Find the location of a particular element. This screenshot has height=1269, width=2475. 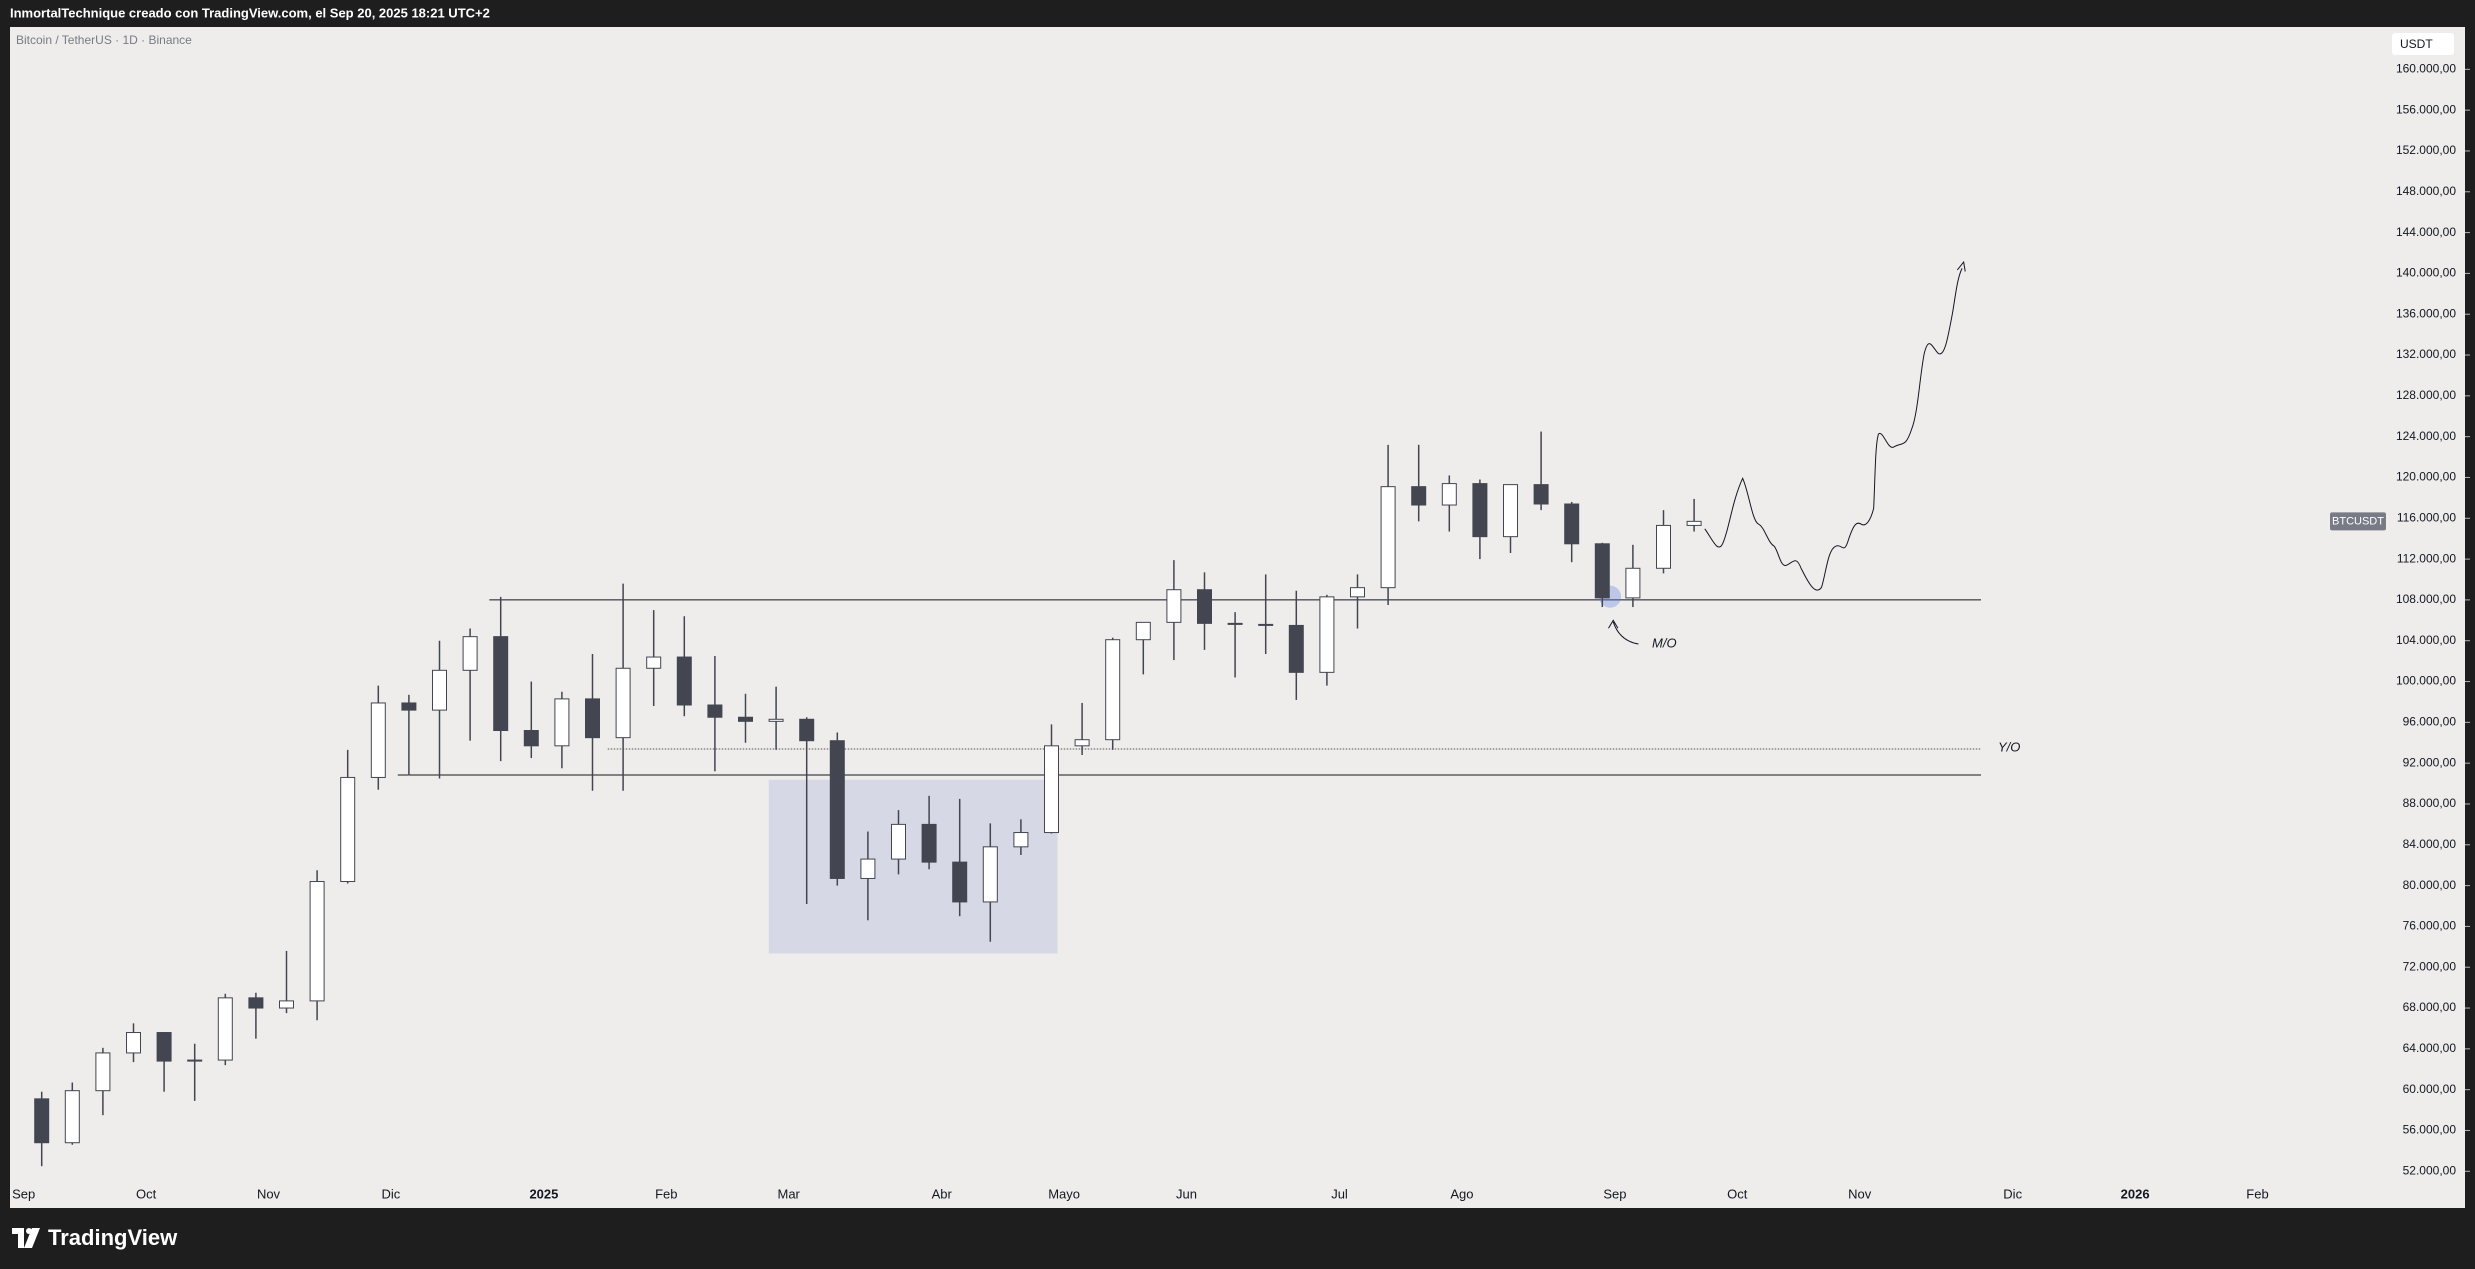

x-tick-label: Ago is located at coordinates (1461, 1193).